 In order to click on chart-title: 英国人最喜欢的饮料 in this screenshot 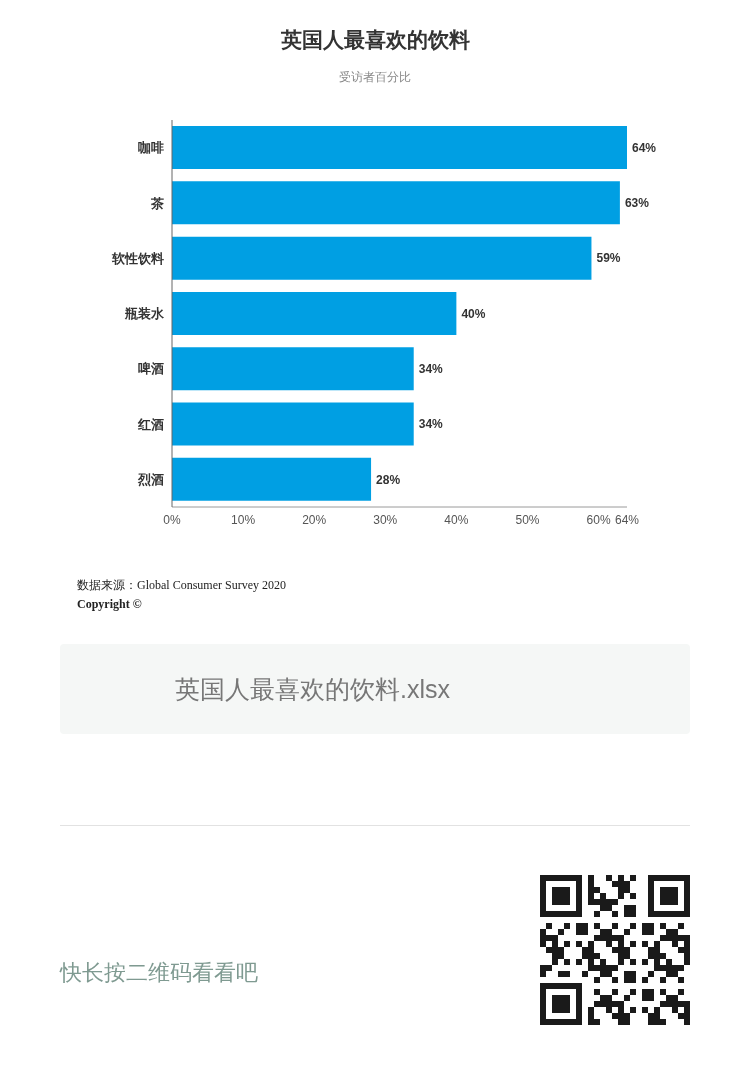, I will do `click(375, 40)`.